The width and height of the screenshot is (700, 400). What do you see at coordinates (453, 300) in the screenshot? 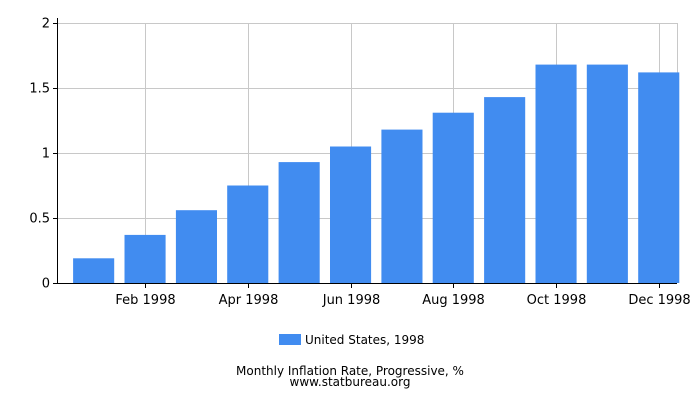
I see `x-tick-label: Aug 1998` at bounding box center [453, 300].